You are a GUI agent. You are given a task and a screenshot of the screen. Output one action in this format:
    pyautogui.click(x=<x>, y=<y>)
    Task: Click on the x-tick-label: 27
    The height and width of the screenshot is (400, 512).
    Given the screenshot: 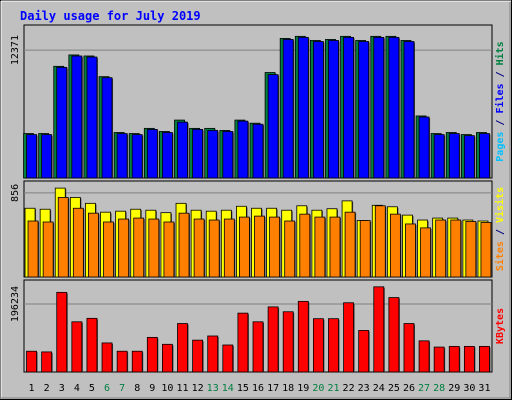 What is the action you would take?
    pyautogui.click(x=424, y=388)
    